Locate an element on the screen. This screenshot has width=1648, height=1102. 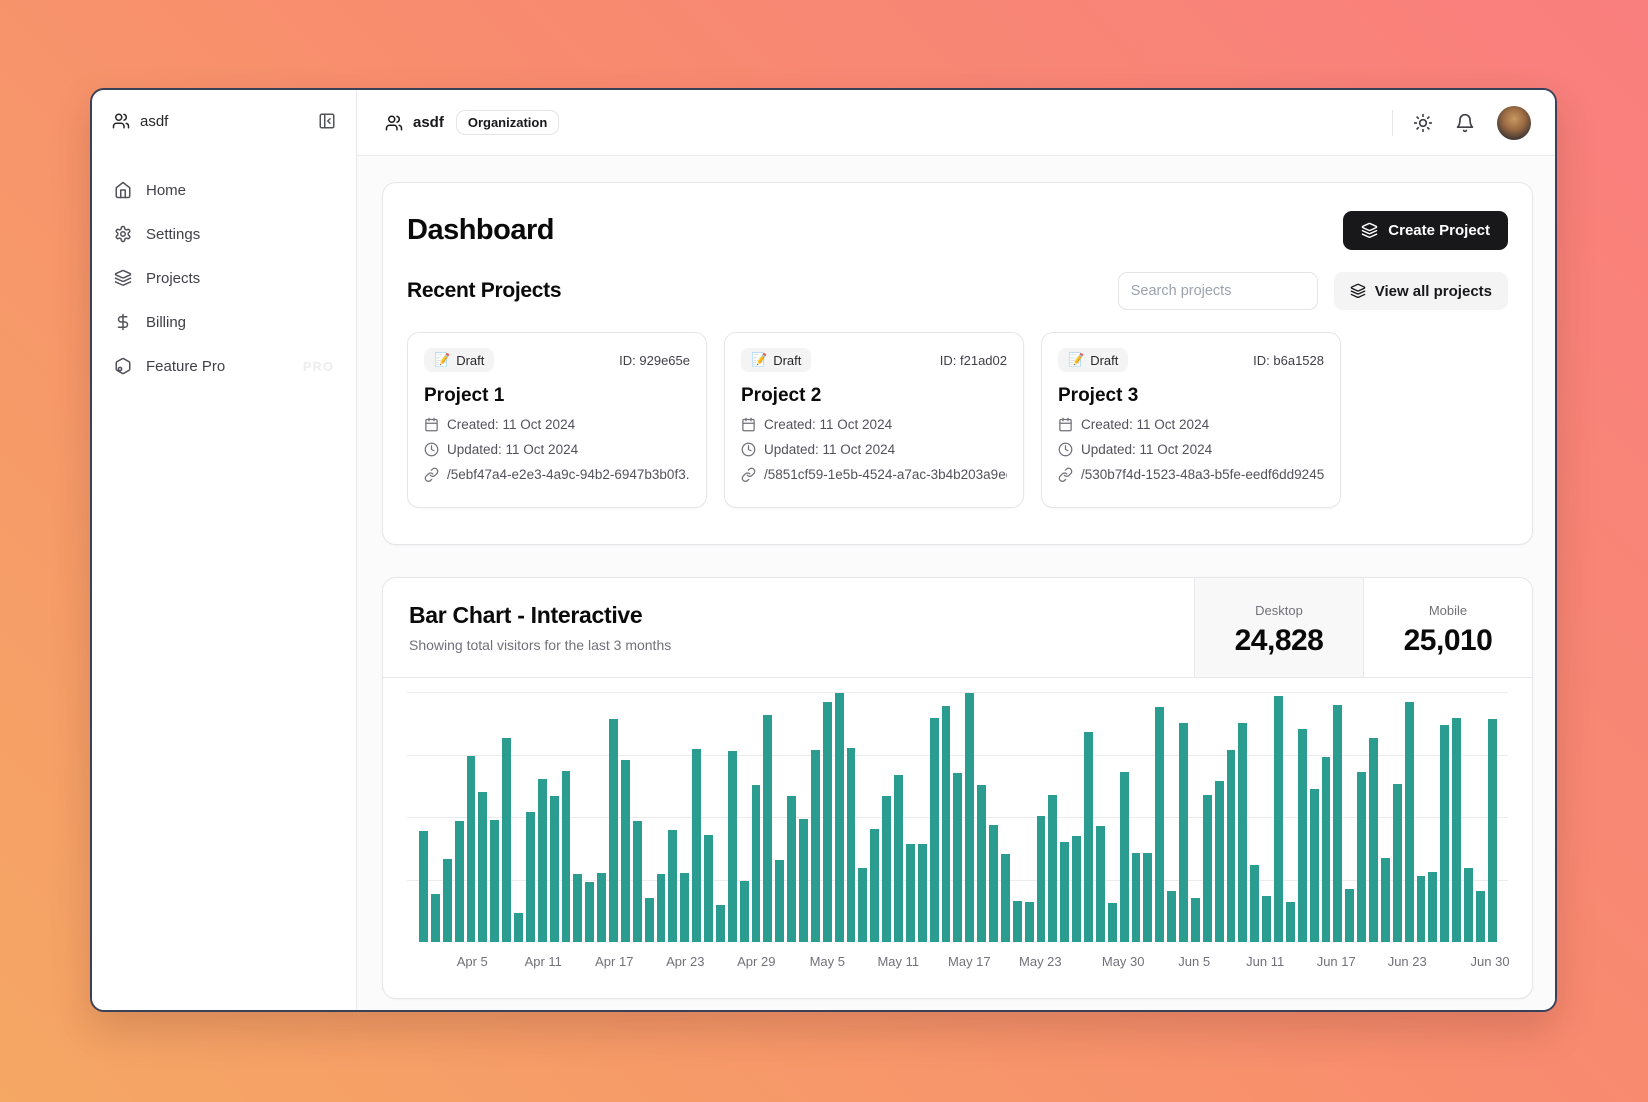
search-input is located at coordinates (1217, 291).